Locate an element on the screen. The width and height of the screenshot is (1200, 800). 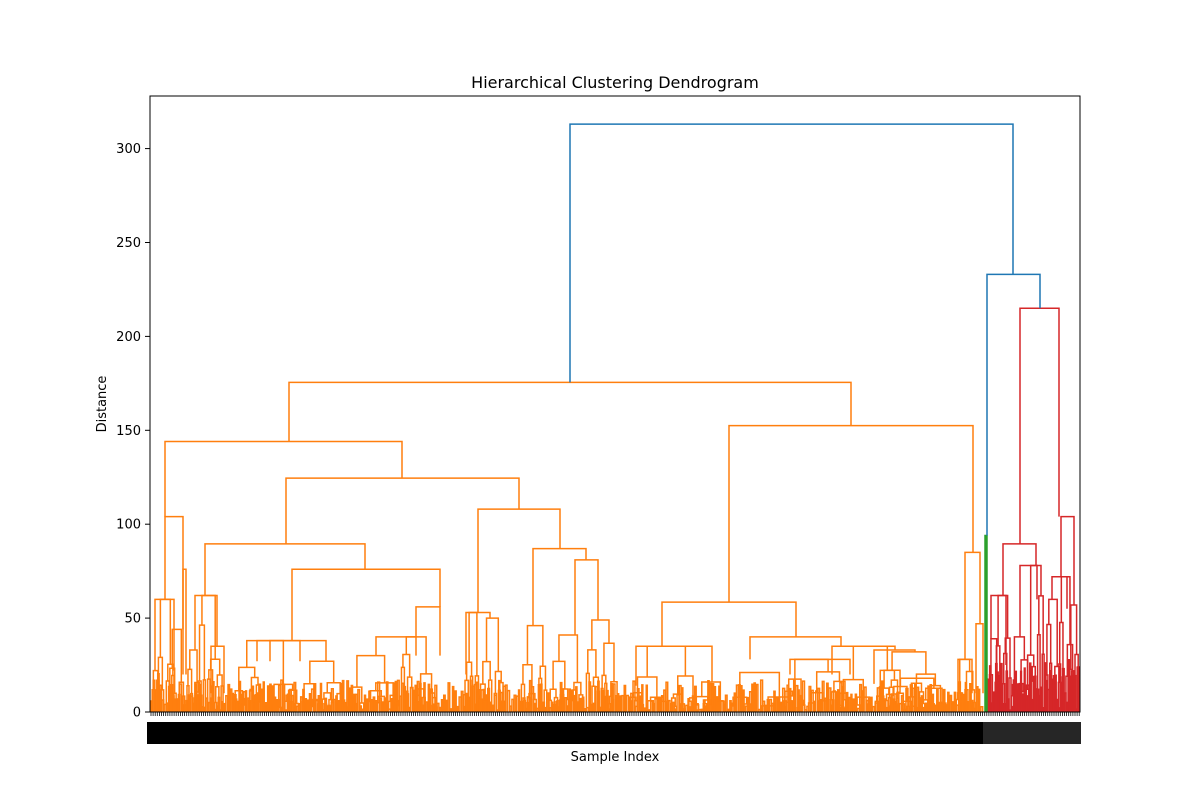
y-axis: 0 50 100 150 200 250 300 is located at coordinates (133, 431).